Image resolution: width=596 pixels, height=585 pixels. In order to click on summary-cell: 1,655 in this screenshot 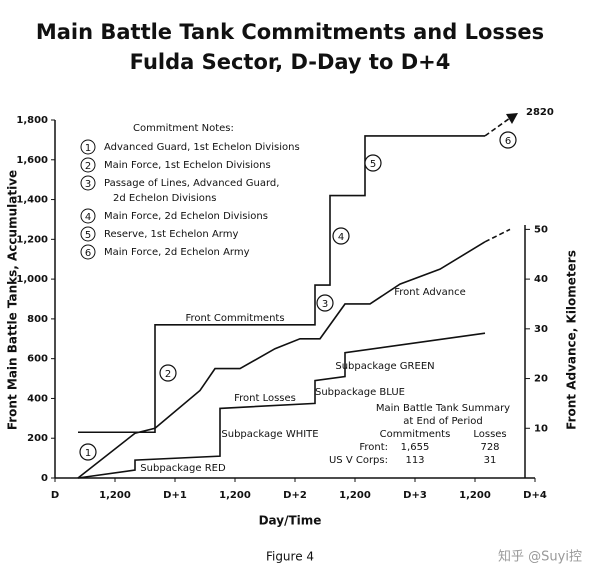, I will do `click(415, 447)`.